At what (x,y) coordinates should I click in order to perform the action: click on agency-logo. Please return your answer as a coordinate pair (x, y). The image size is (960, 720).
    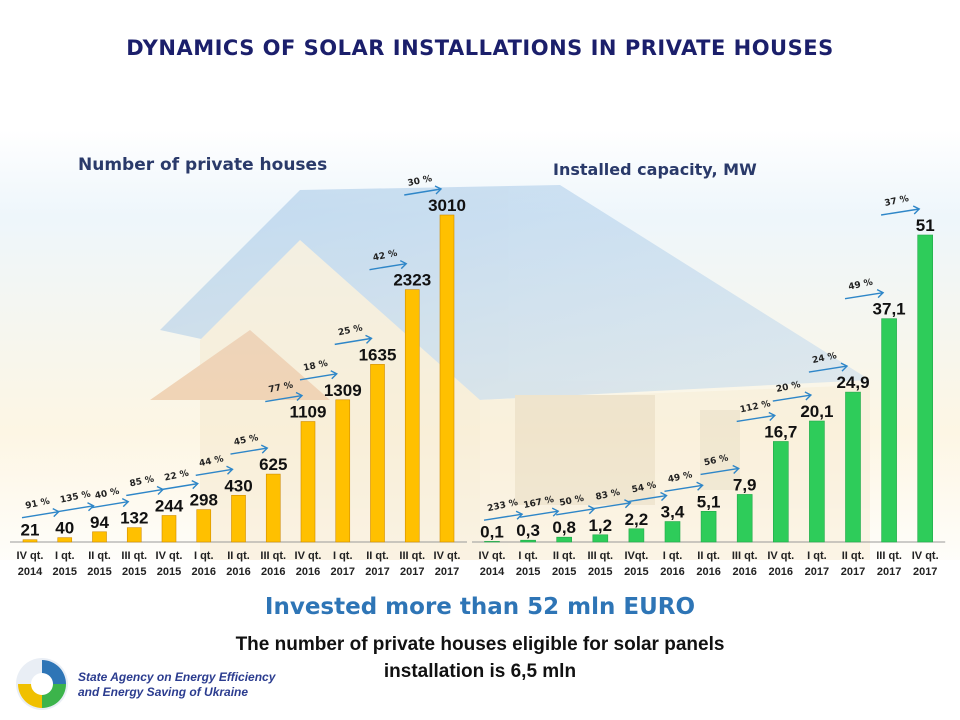
    Looking at the image, I should click on (42, 684).